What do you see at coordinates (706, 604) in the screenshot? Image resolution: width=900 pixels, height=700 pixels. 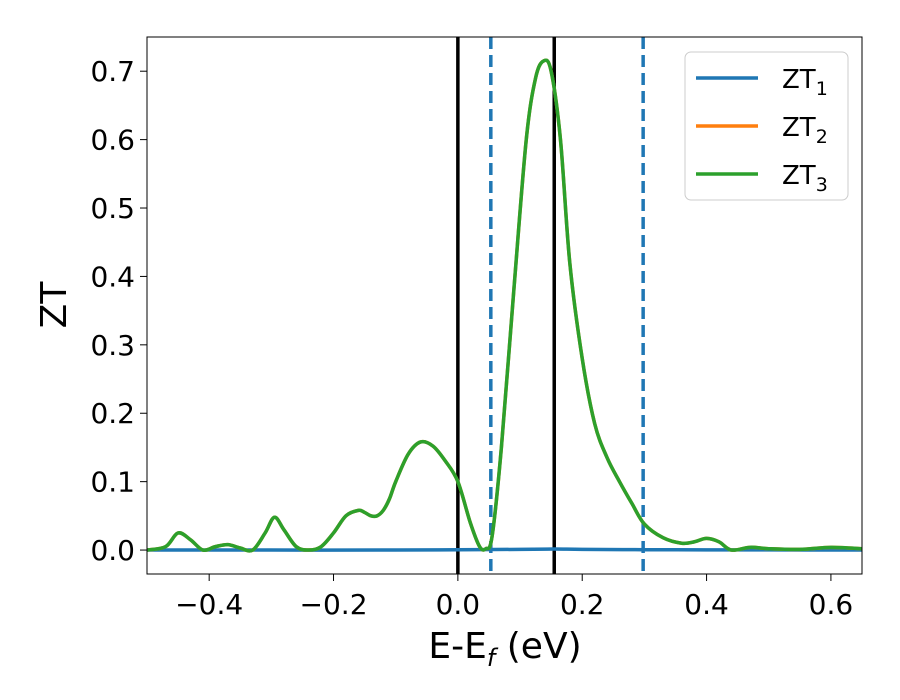 I see `x-tick-label: 0.4` at bounding box center [706, 604].